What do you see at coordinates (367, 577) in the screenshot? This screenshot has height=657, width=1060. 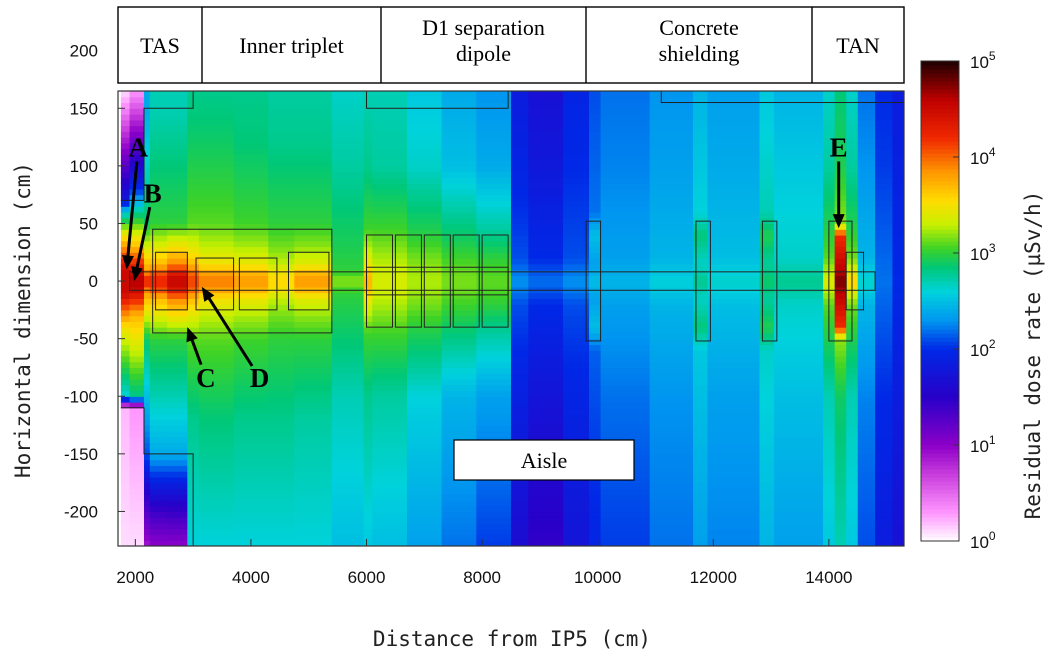 I see `x-tick-label: 6000` at bounding box center [367, 577].